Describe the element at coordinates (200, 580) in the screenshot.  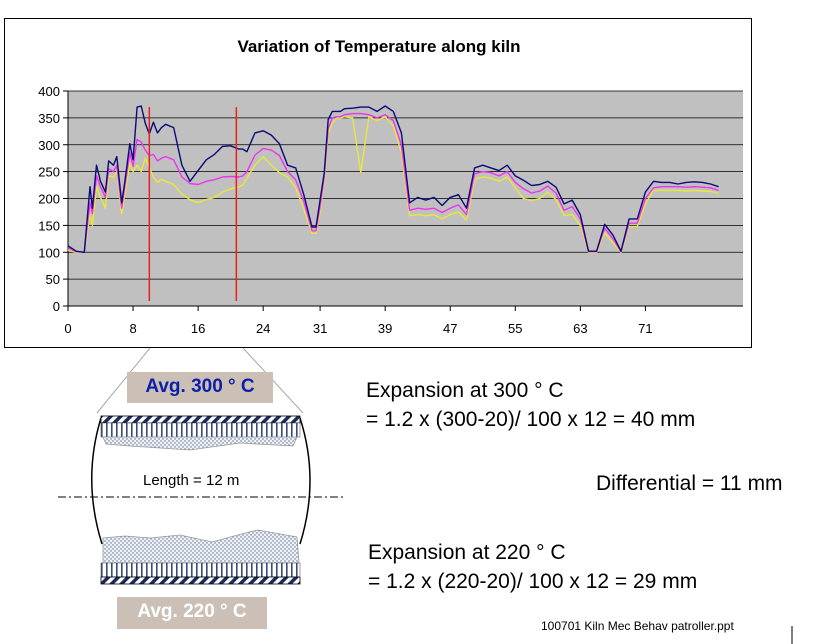
I see `bottom-shell-band` at that location.